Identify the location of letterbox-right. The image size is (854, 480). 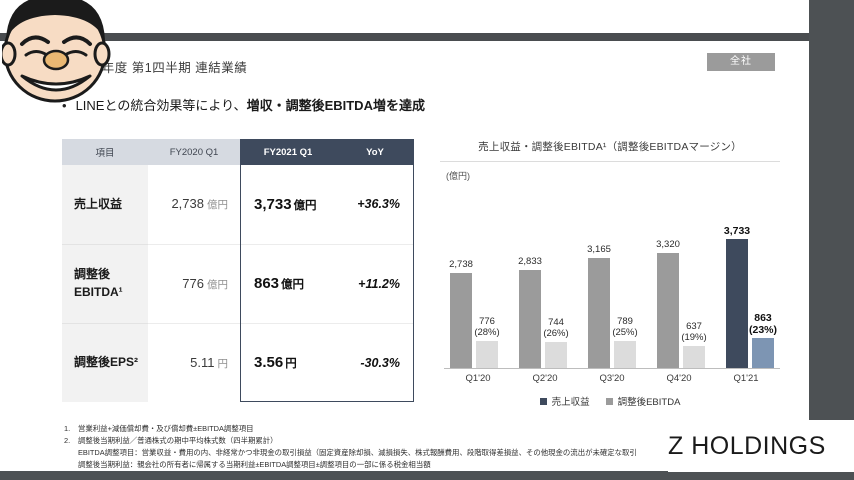
(831, 240).